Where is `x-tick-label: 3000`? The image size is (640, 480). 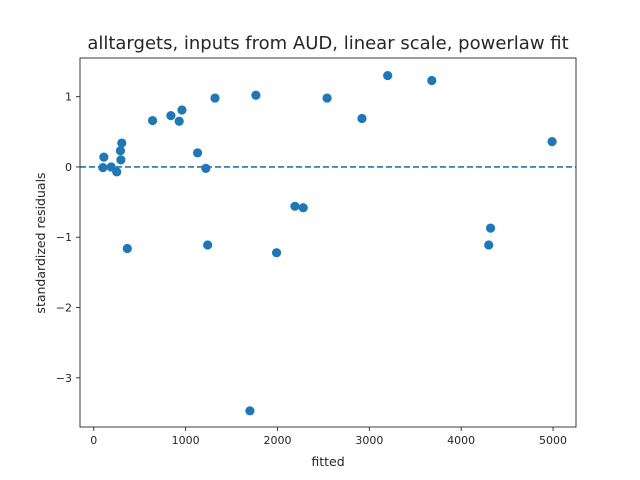 x-tick-label: 3000 is located at coordinates (369, 440).